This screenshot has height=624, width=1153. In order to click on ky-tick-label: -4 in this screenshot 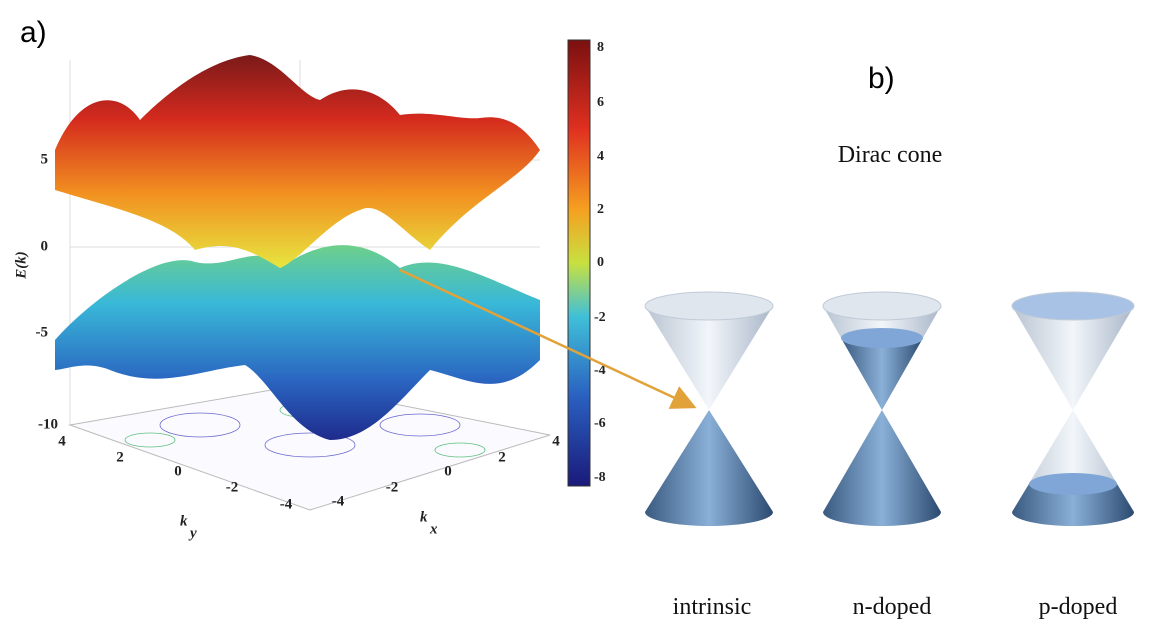, I will do `click(286, 504)`.